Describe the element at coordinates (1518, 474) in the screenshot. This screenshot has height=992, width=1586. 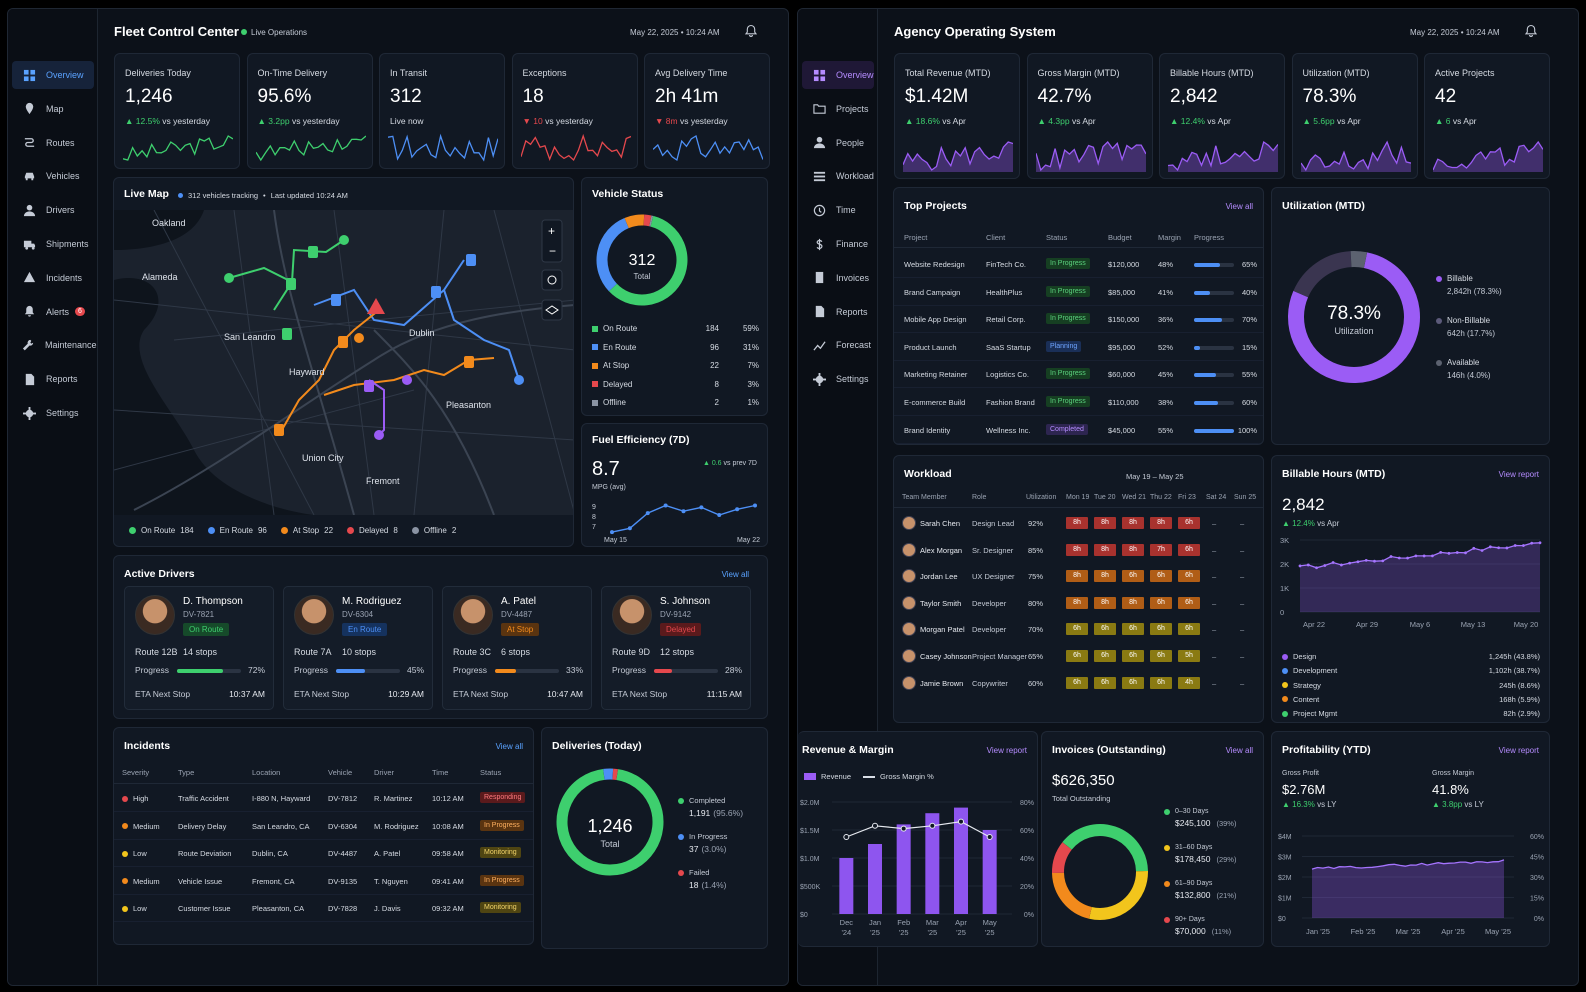
I see `billable-view-report: View report` at that location.